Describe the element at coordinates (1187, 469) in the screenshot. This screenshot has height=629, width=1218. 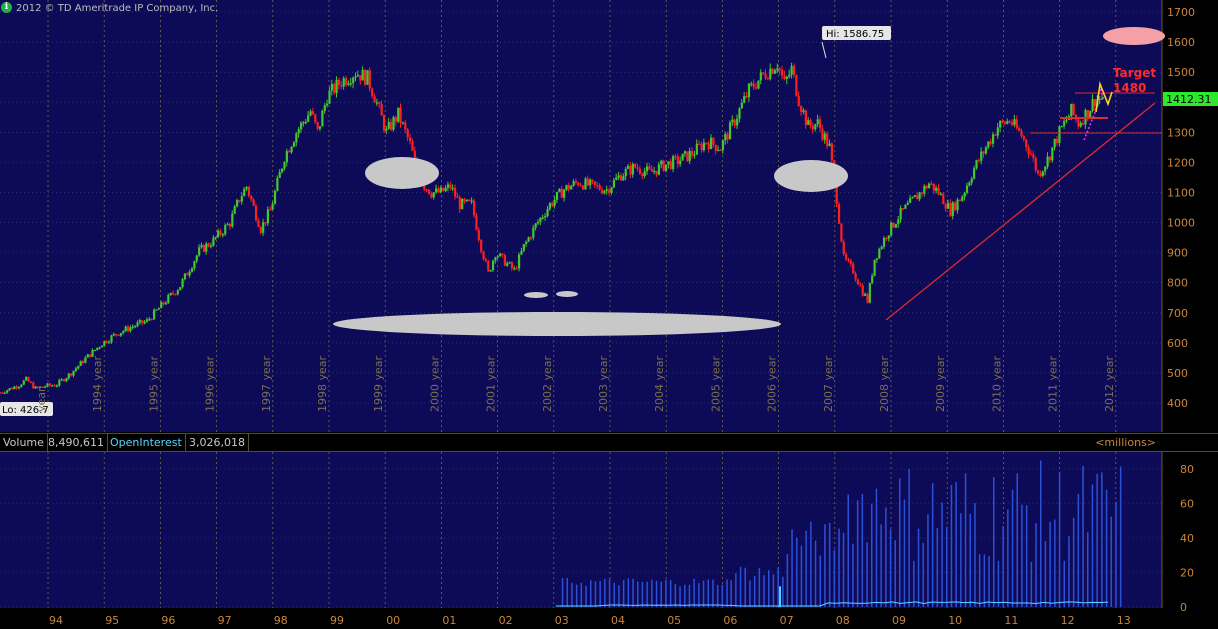
I see `volume-tick-label: 80` at that location.